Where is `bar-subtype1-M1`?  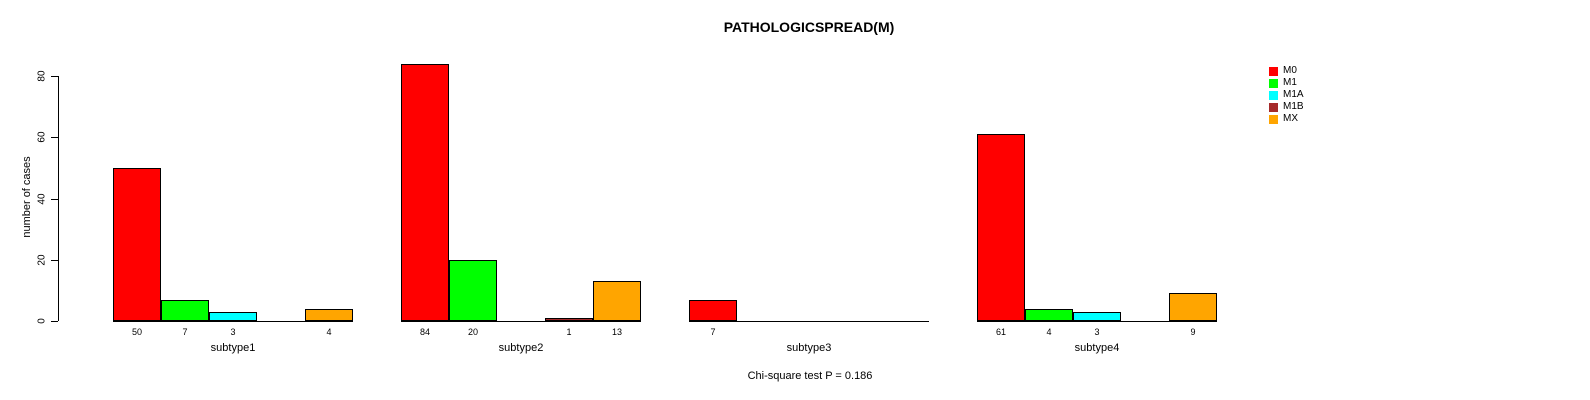
bar-subtype1-M1 is located at coordinates (185, 310).